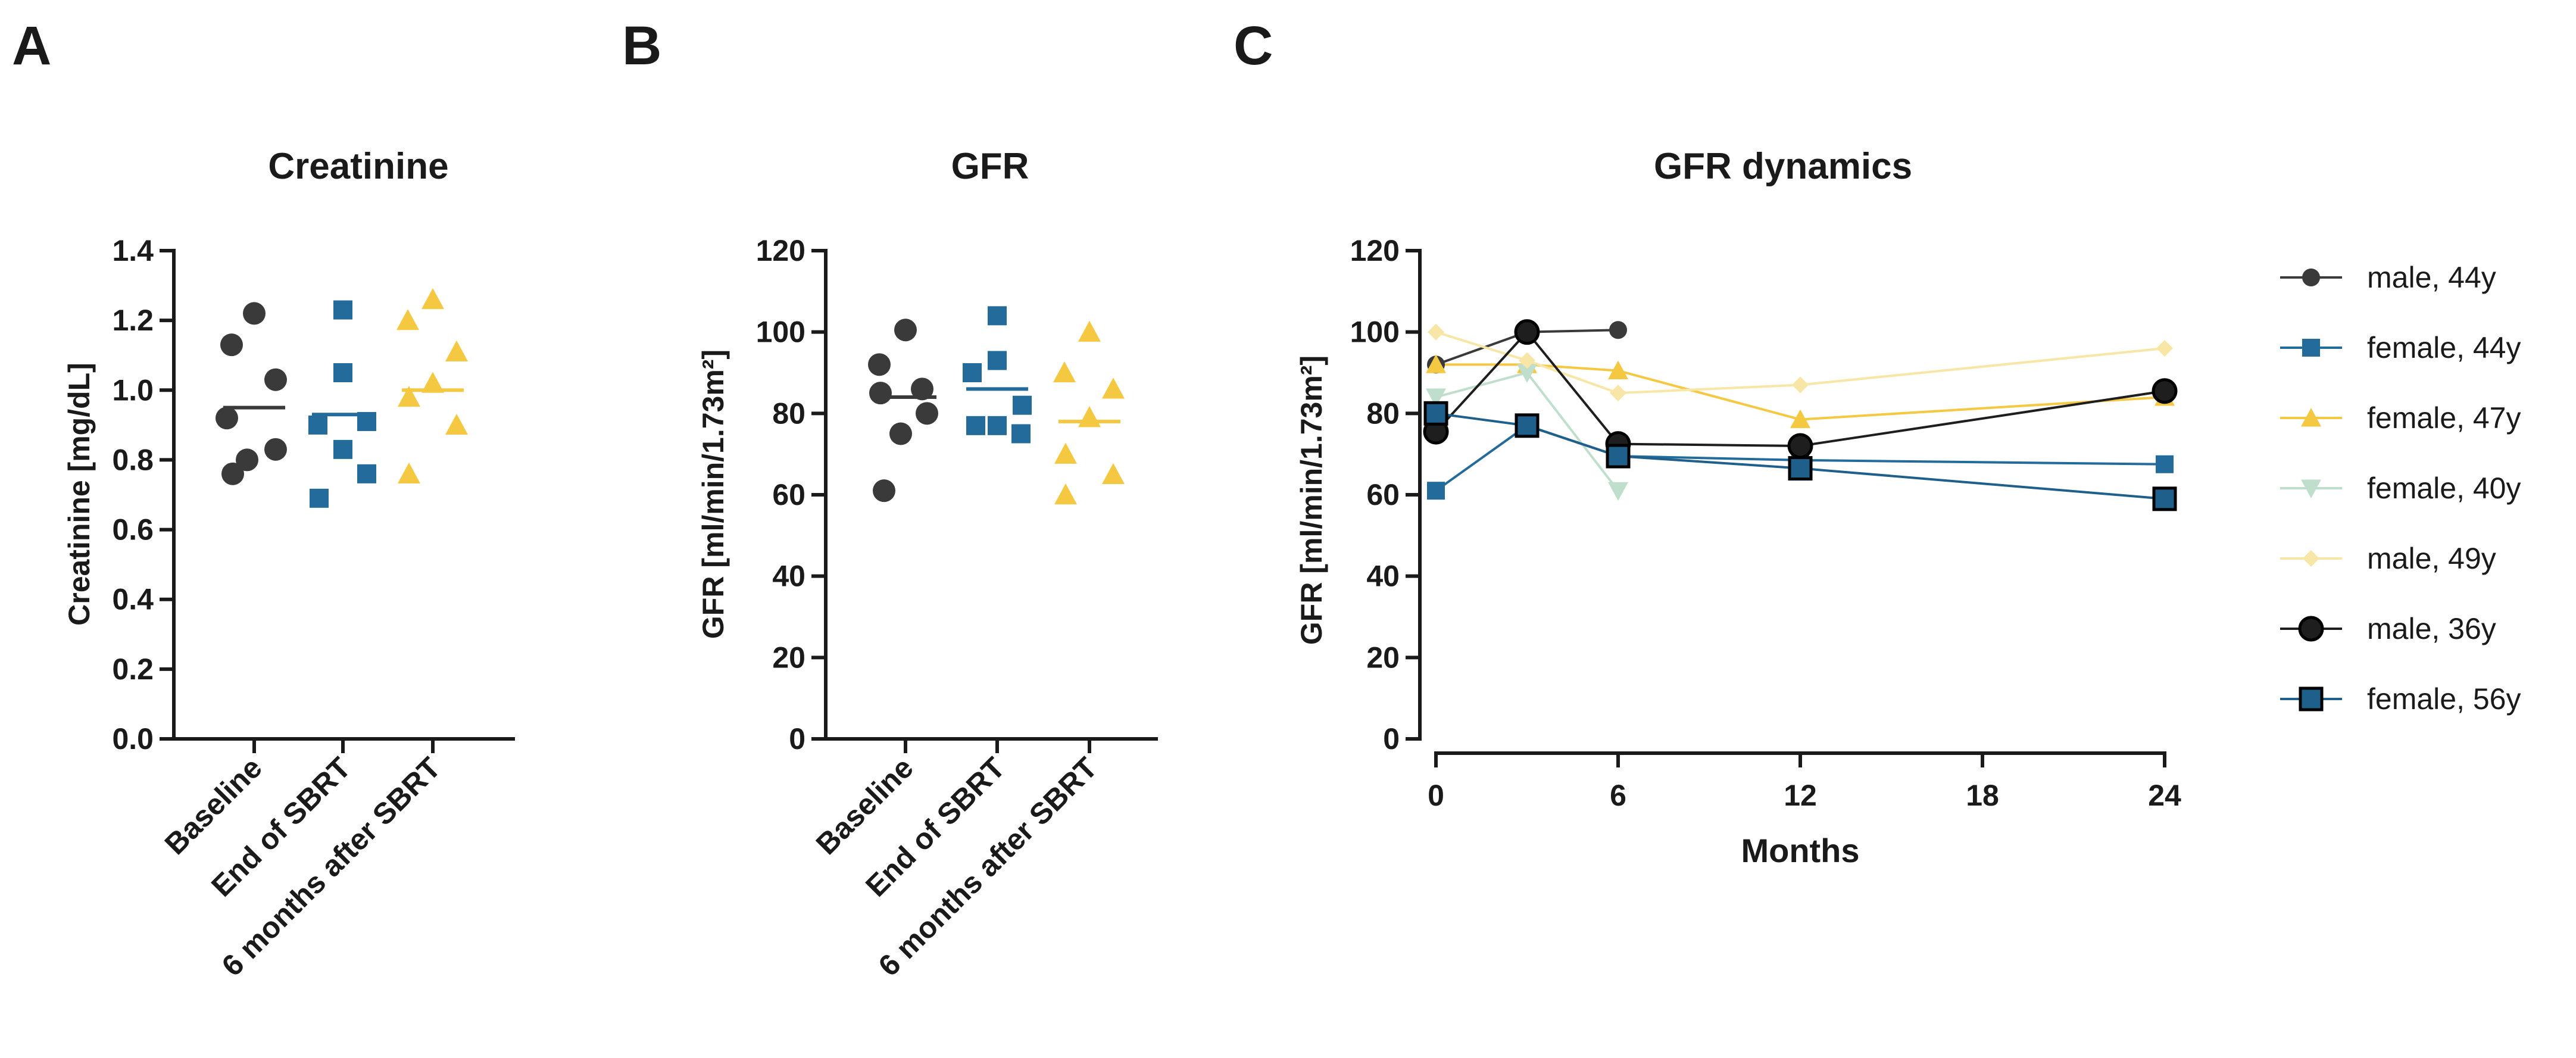 The image size is (2576, 1058). I want to click on legend-label: male, 36y, so click(2431, 628).